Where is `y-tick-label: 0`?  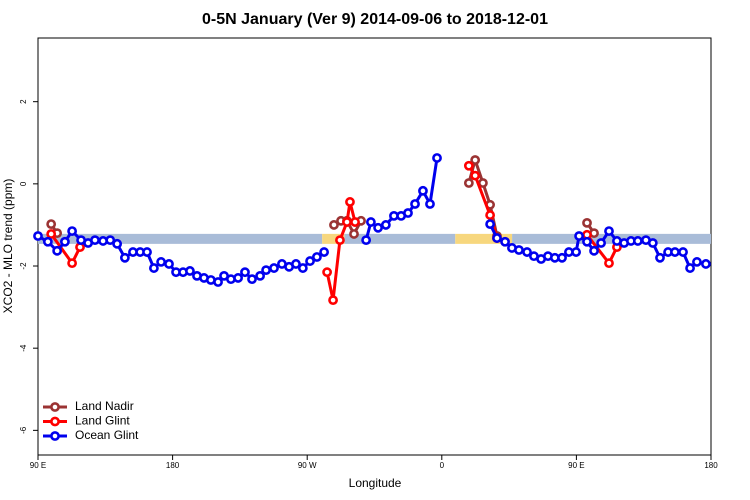
y-tick-label: 0 is located at coordinates (23, 183).